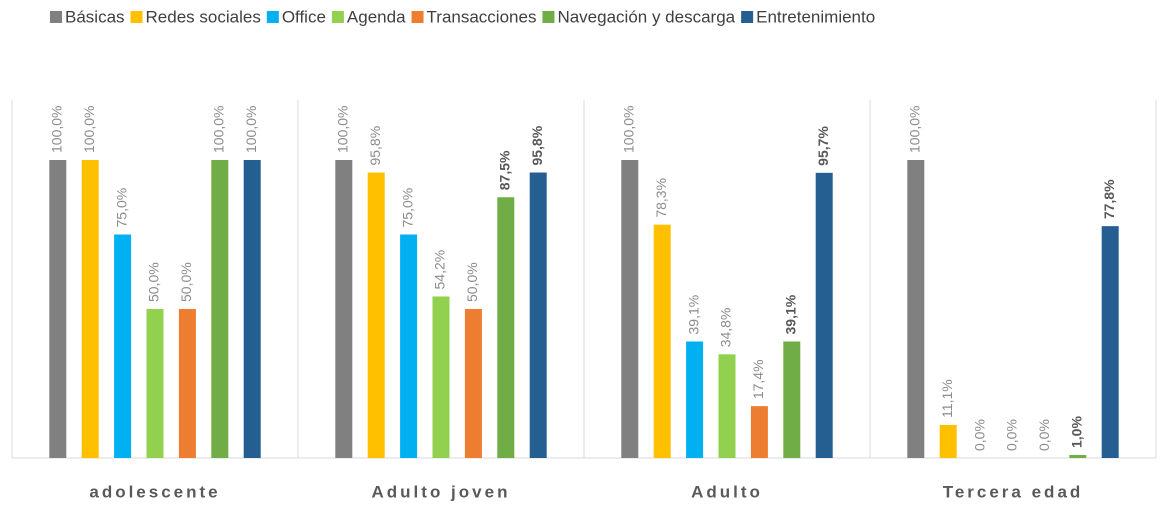 This screenshot has width=1164, height=506. I want to click on legend-label: Redes sociales, so click(203, 16).